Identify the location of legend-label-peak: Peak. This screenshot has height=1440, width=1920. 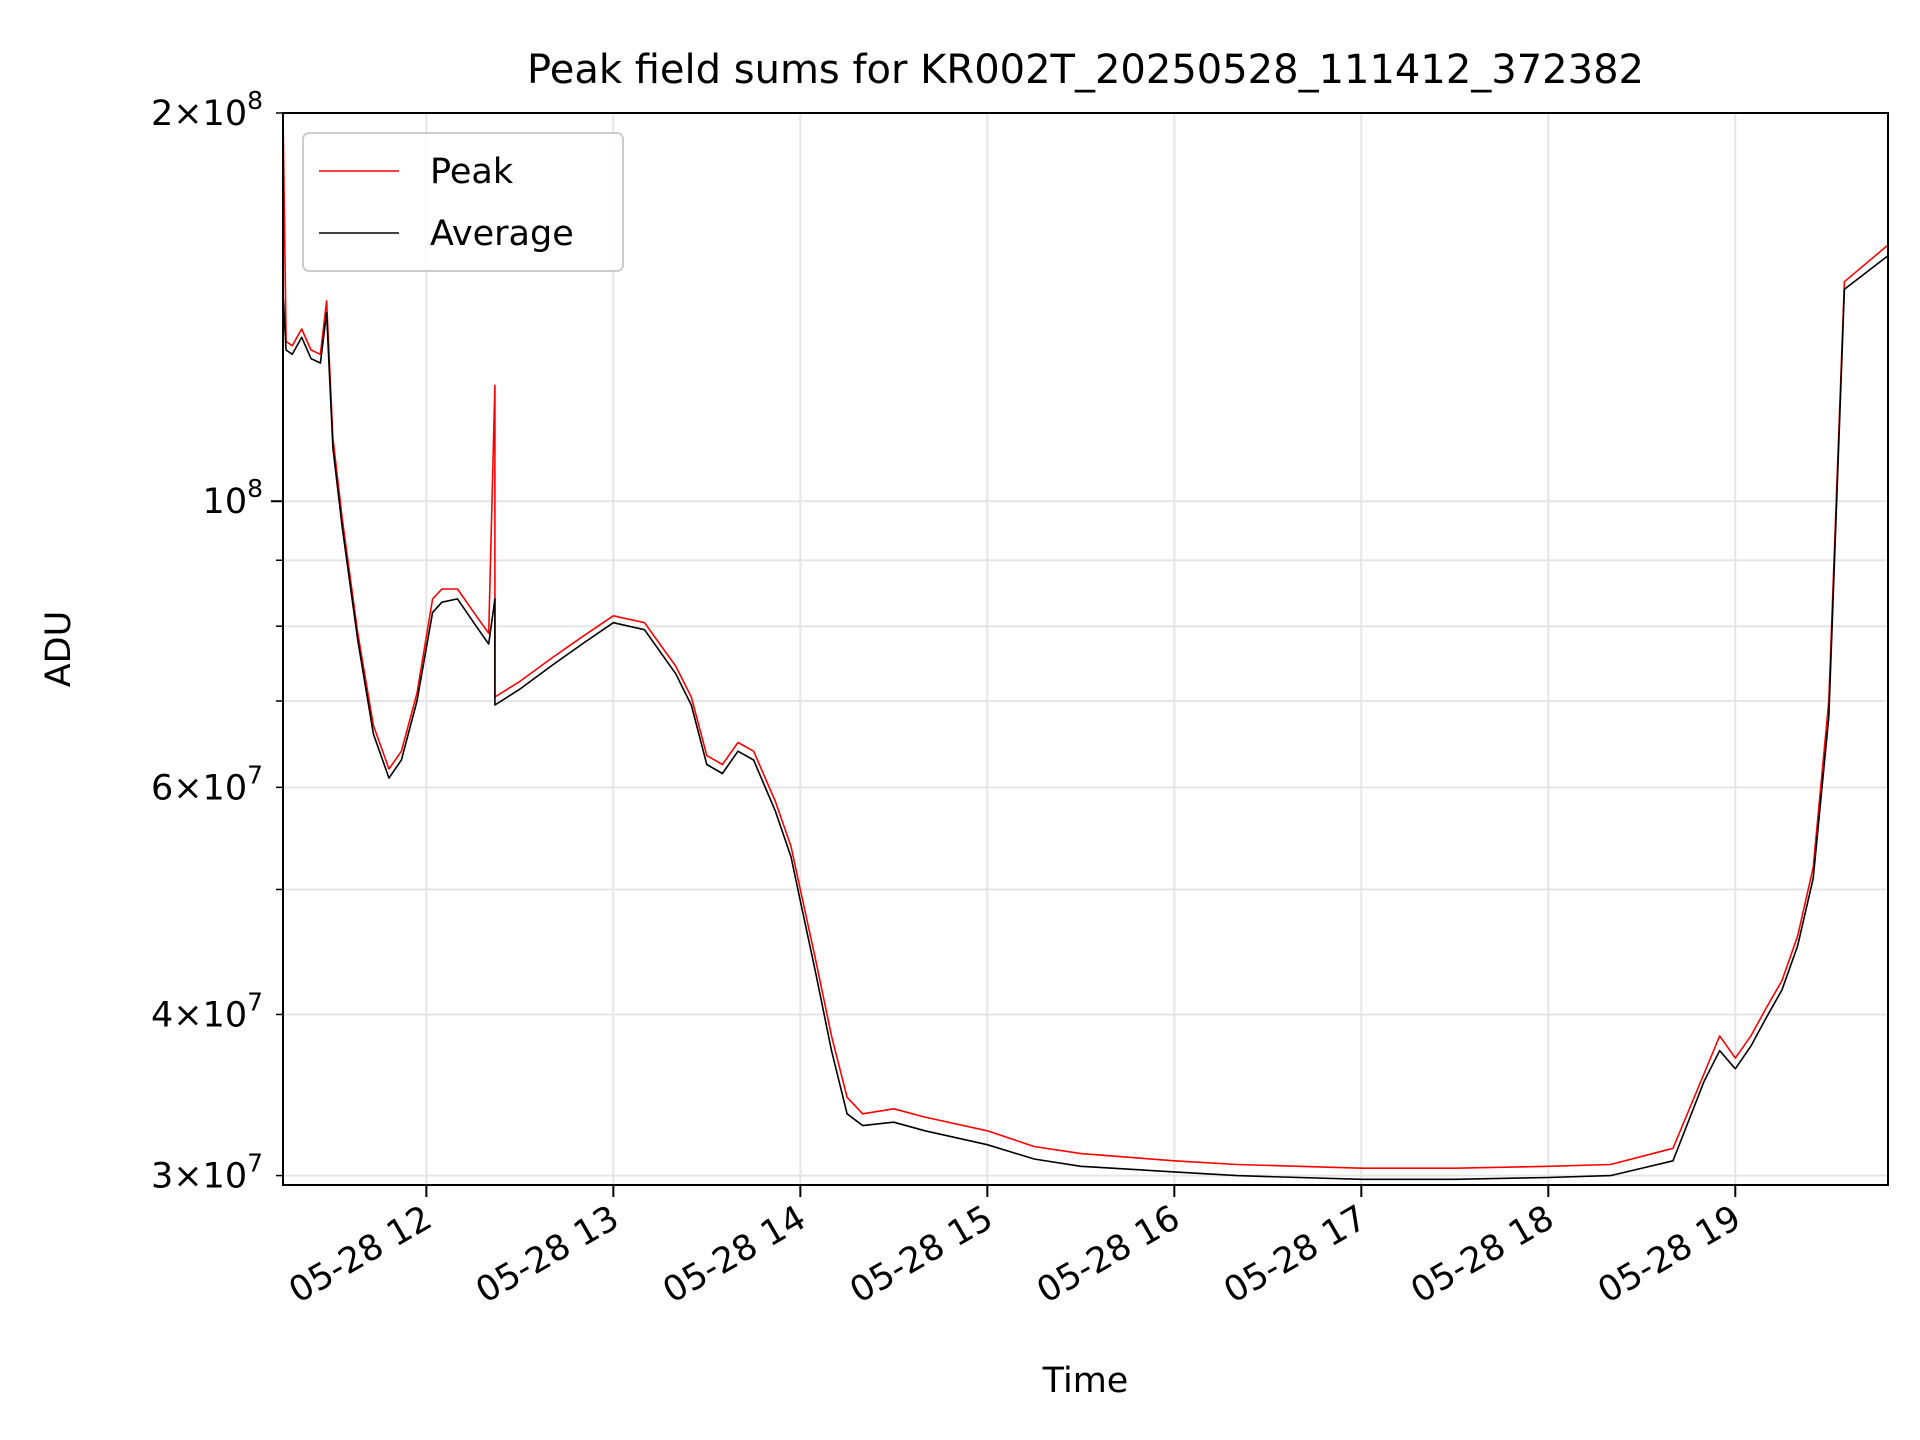
(472, 172).